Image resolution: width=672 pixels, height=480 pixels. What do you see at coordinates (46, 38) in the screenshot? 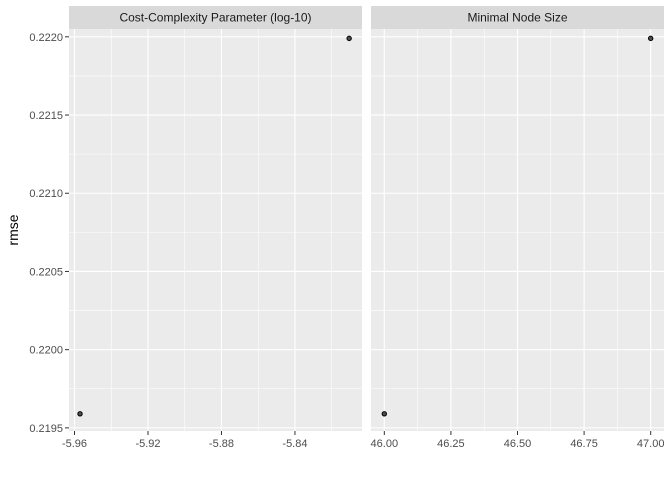
I see `y-tick-label: 0.2220` at bounding box center [46, 38].